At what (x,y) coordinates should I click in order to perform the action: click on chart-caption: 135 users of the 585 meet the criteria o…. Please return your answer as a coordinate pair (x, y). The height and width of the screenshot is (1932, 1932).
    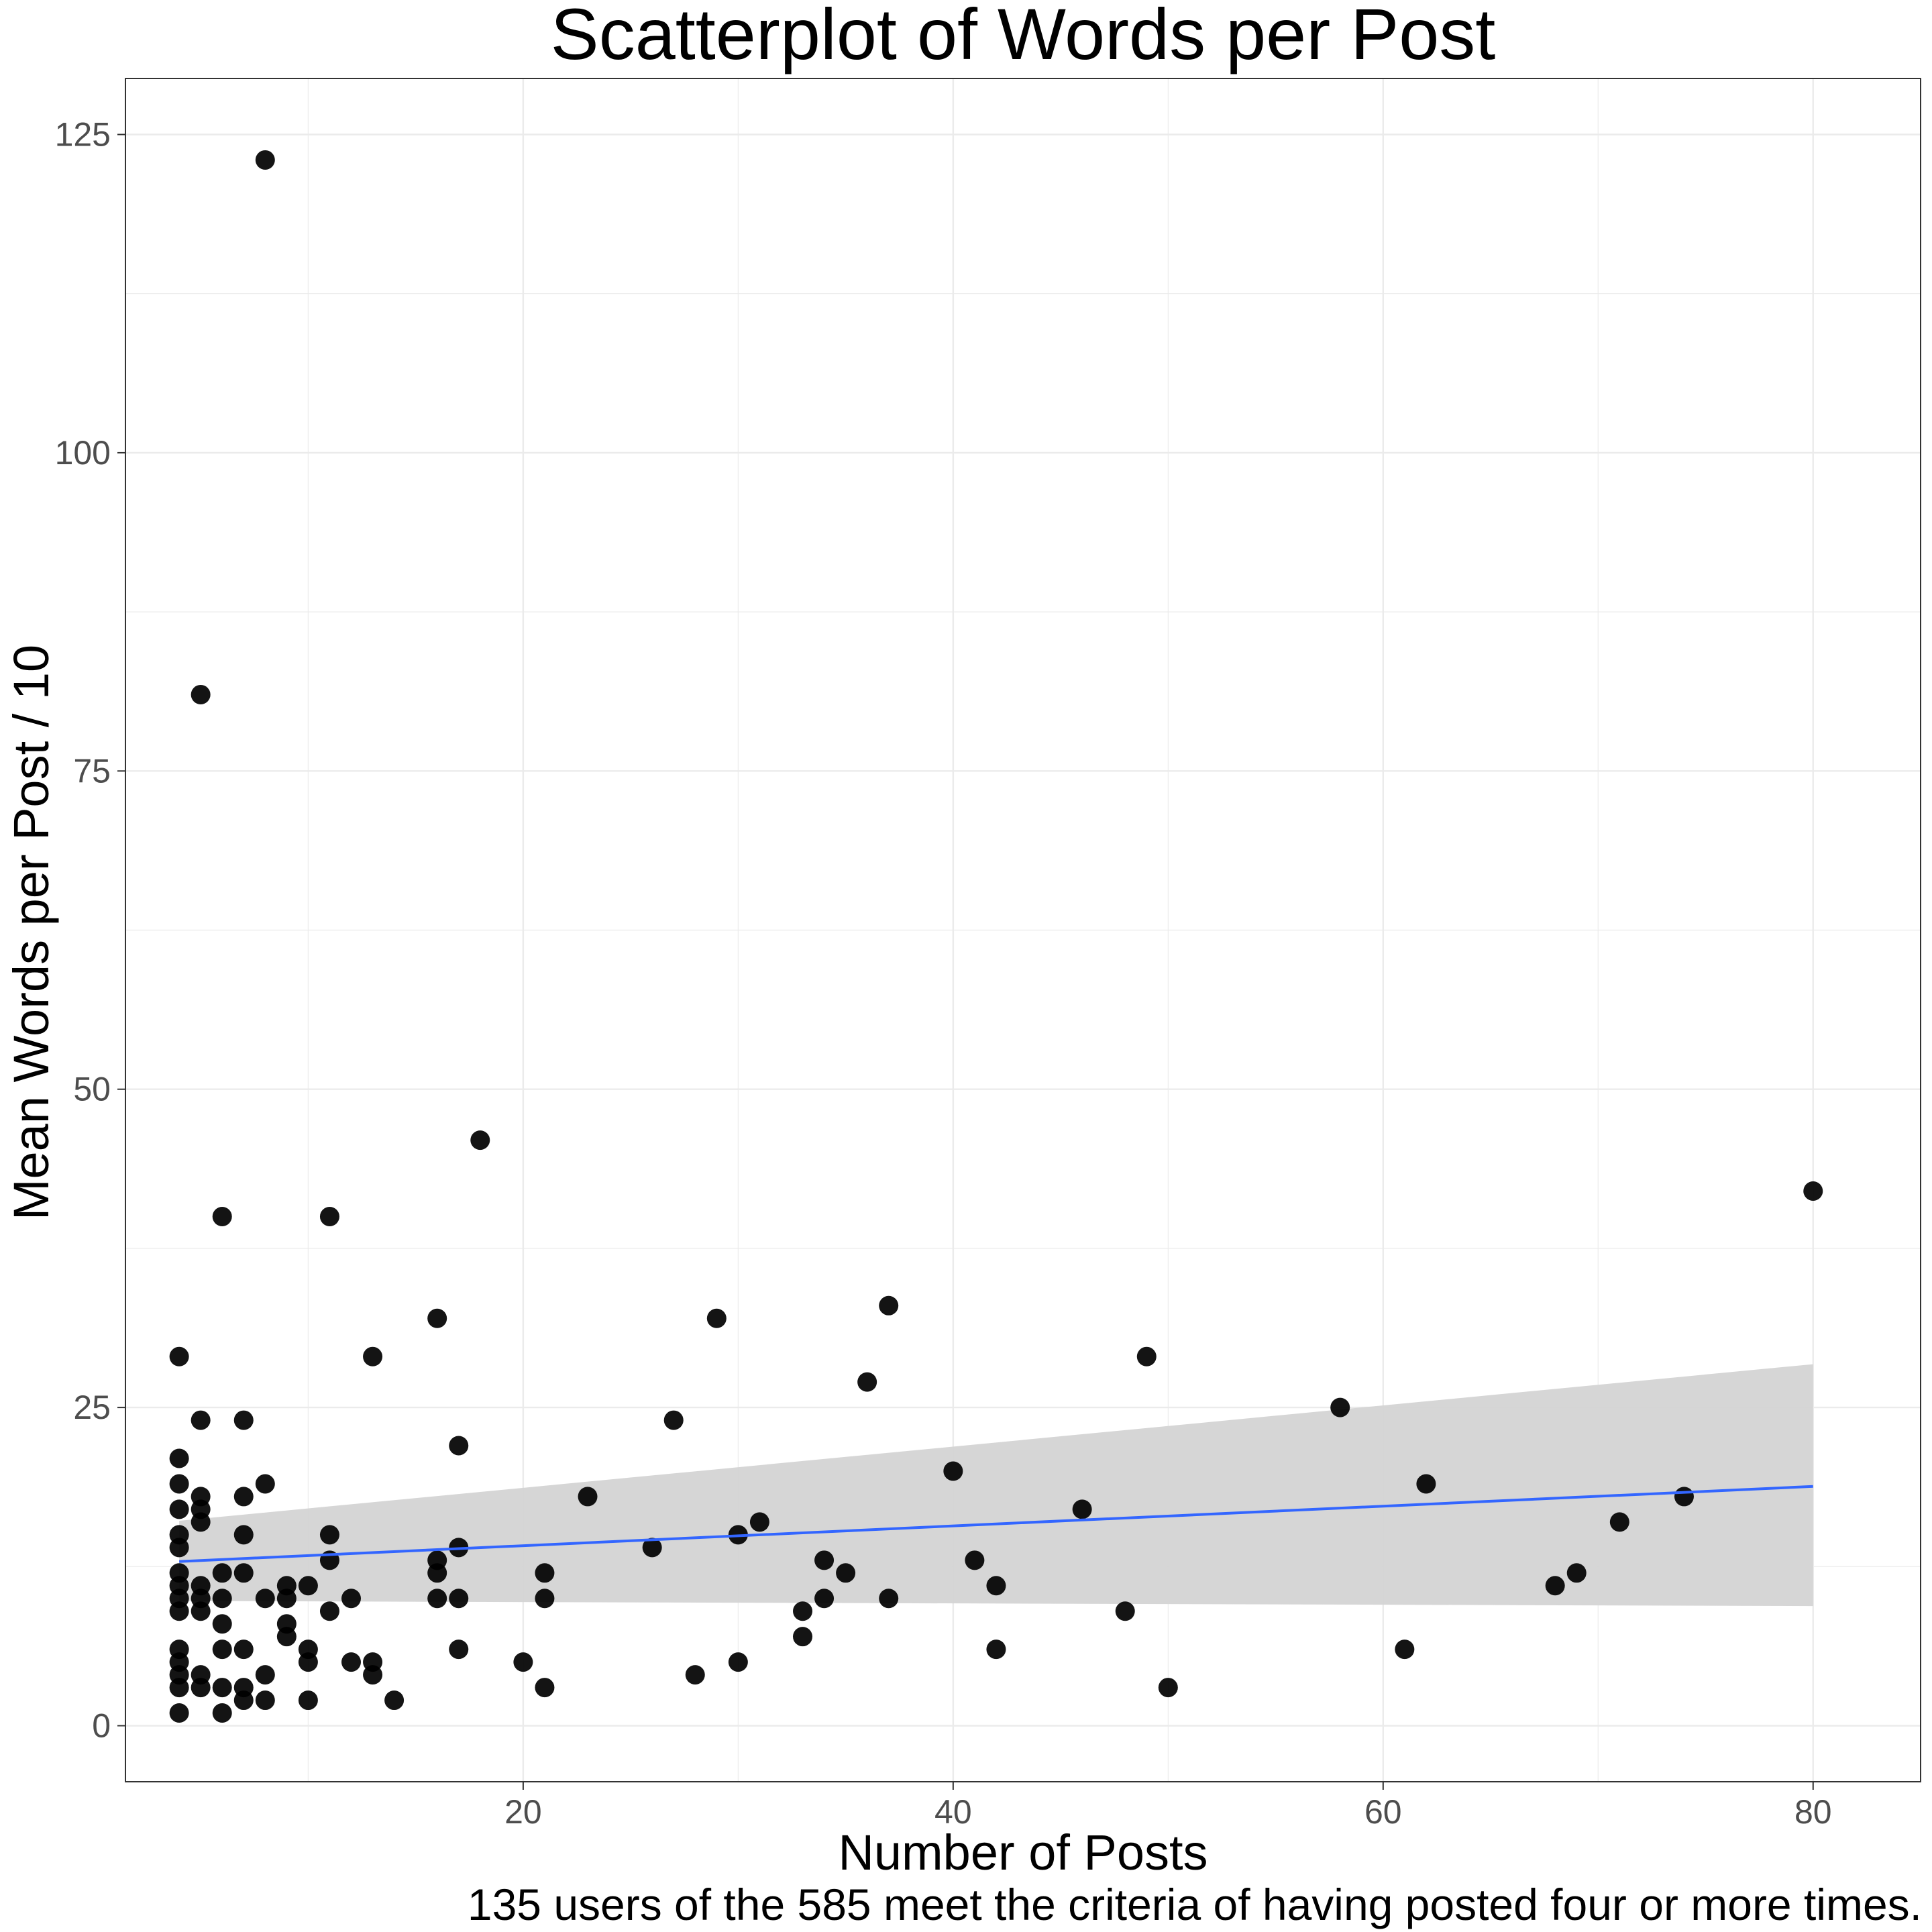
    Looking at the image, I should click on (1195, 1904).